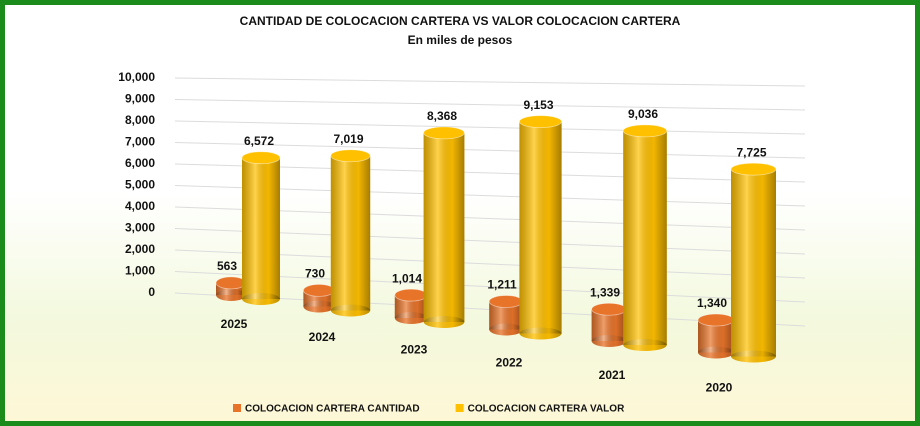 The image size is (920, 426). Describe the element at coordinates (140, 99) in the screenshot. I see `y-tick-label: 9,000` at that location.